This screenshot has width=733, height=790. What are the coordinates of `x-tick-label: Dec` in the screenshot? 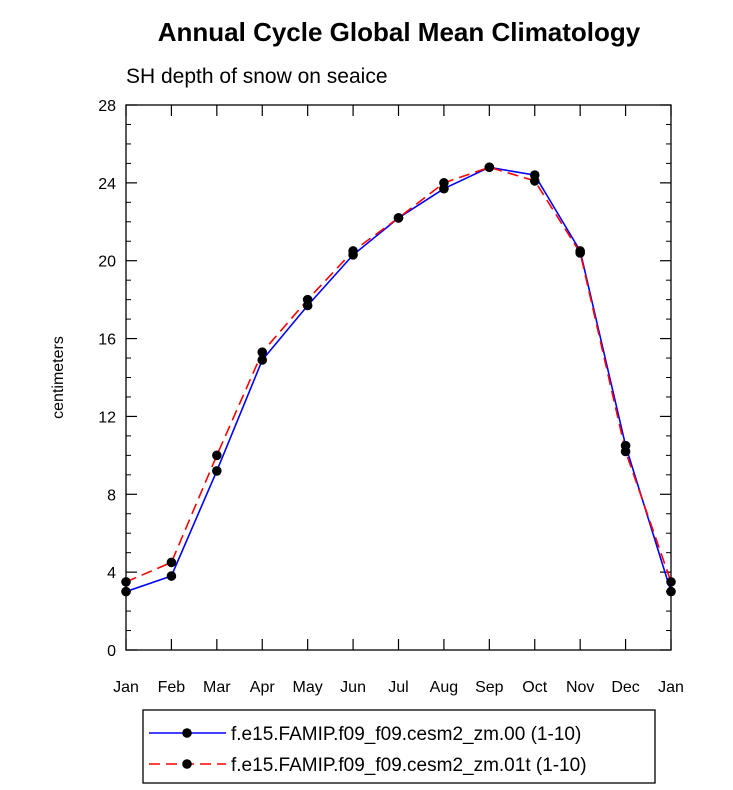 It's located at (625, 687).